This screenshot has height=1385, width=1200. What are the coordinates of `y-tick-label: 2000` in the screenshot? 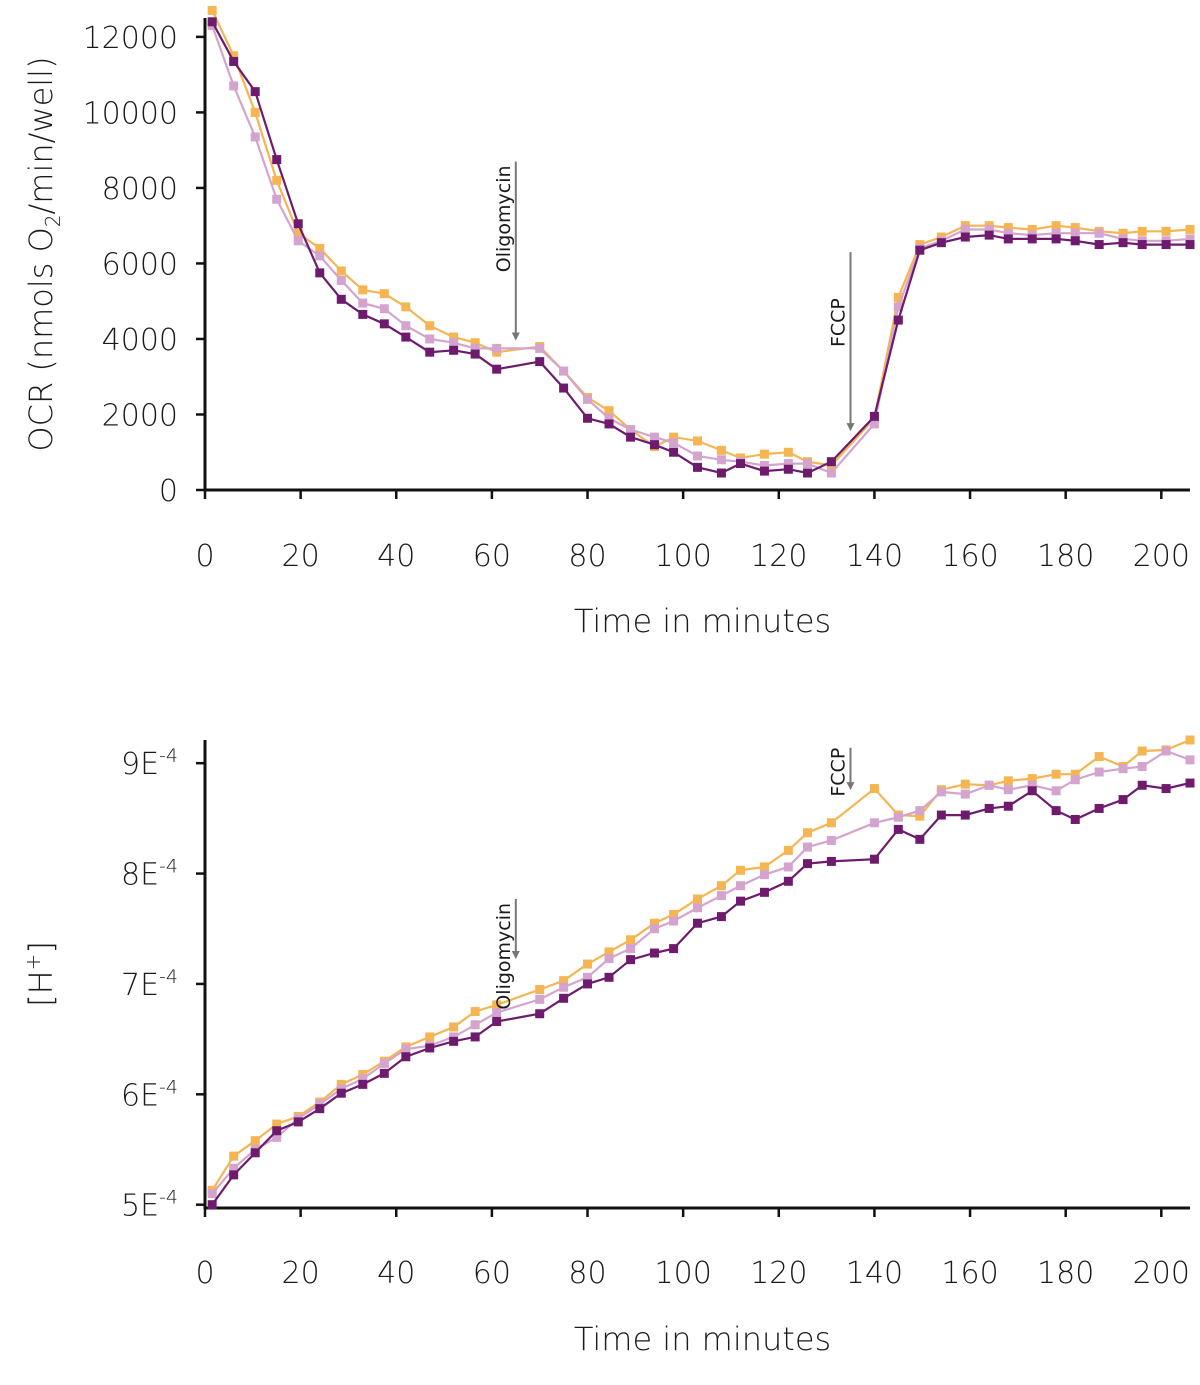 It's located at (140, 415).